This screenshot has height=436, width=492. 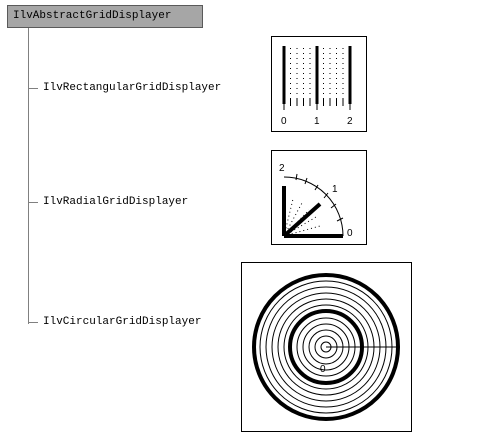 I want to click on radial-tick-marks, so click(x=319, y=197).